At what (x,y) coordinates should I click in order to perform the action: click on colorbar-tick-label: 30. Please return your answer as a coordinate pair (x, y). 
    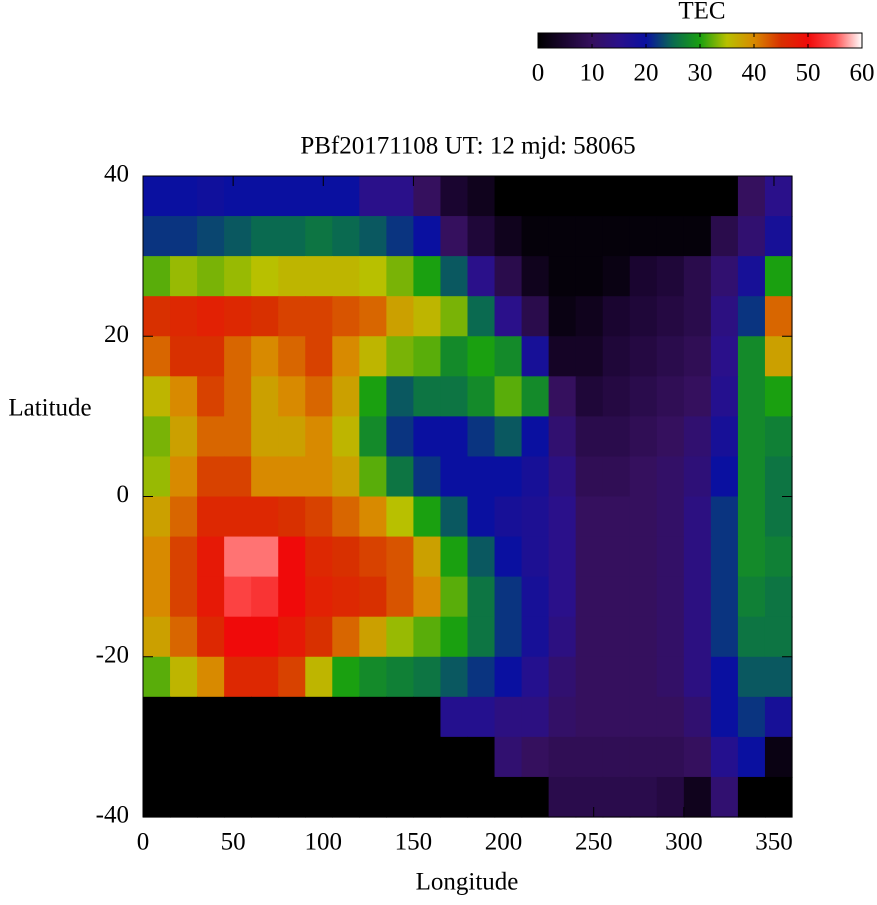
    Looking at the image, I should click on (700, 73).